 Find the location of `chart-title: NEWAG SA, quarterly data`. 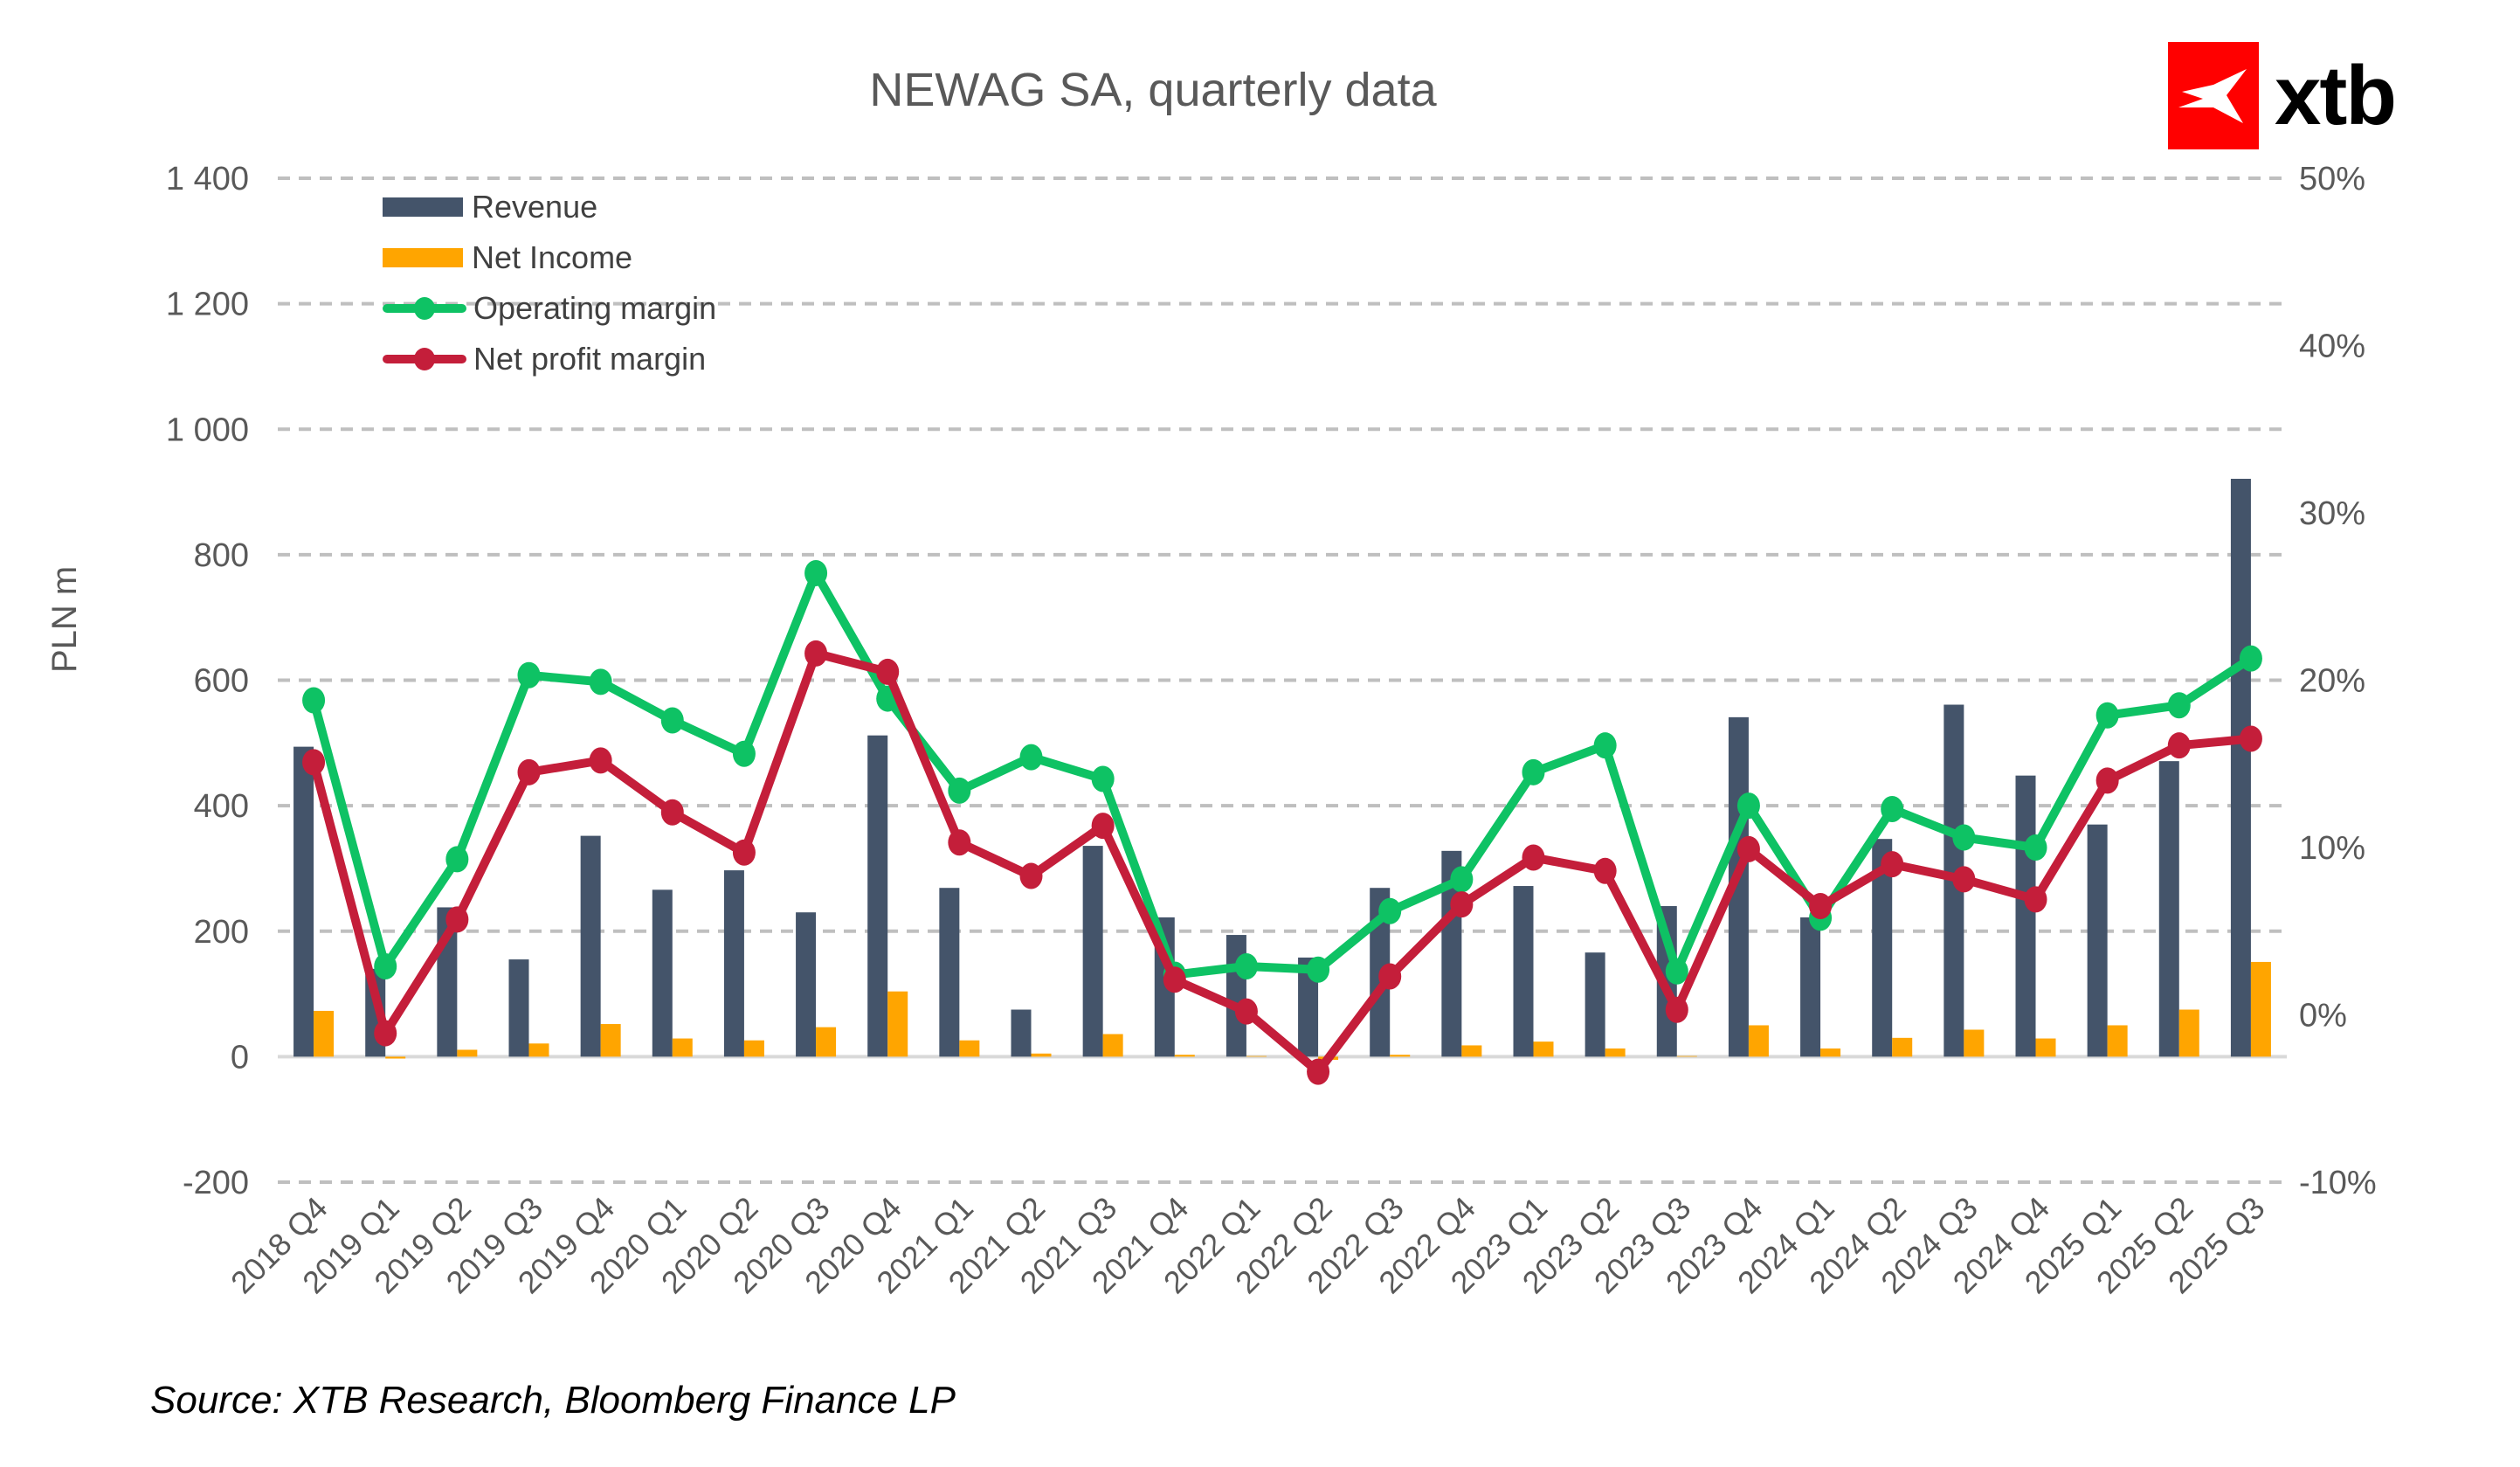

chart-title: NEWAG SA, quarterly data is located at coordinates (1153, 90).